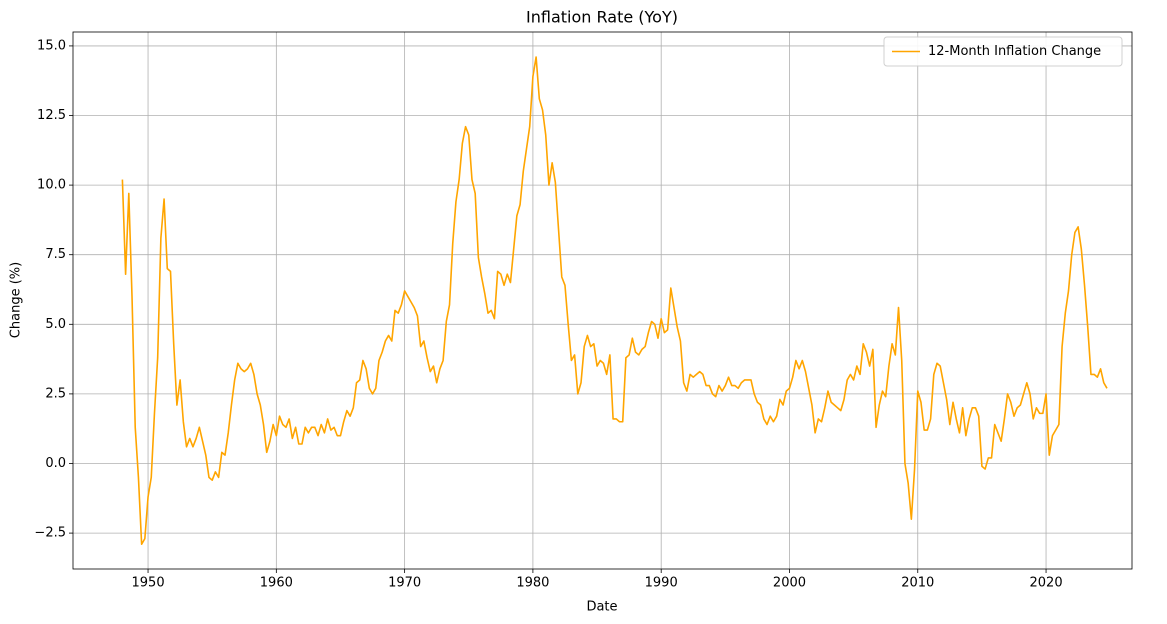 The width and height of the screenshot is (1167, 624). Describe the element at coordinates (55, 324) in the screenshot. I see `y-tick-label: 5.0` at that location.